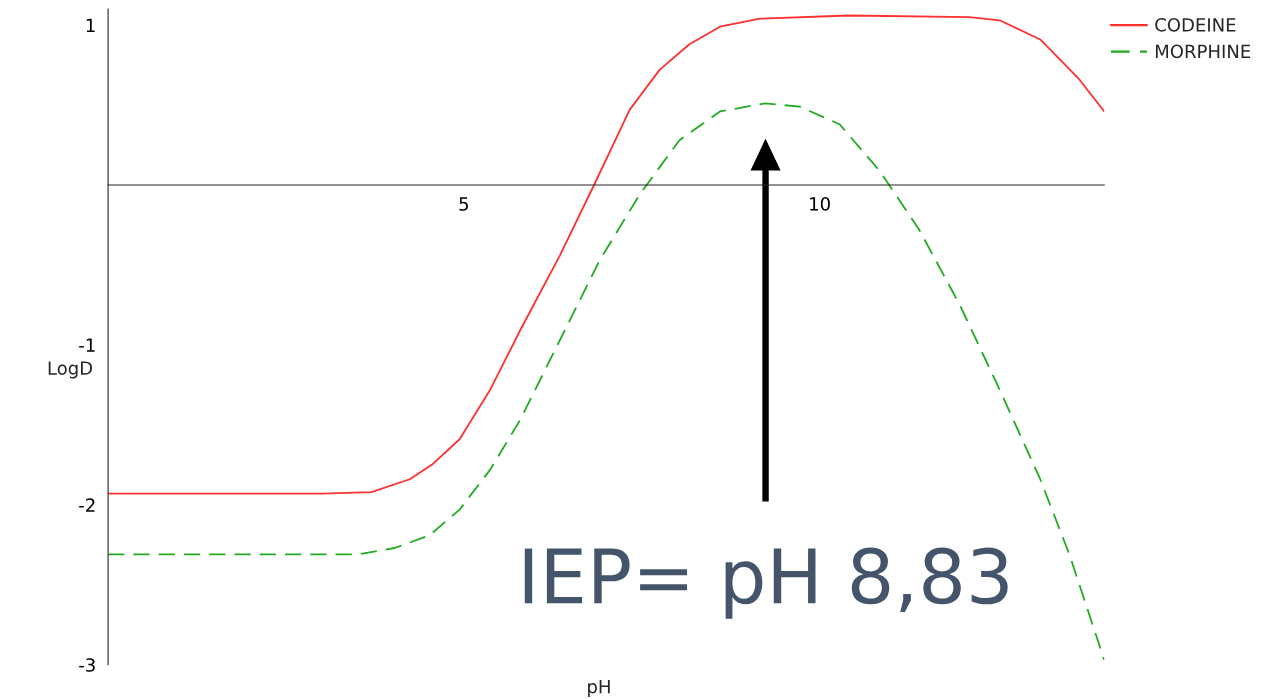 This screenshot has width=1261, height=699. I want to click on x-axis-title: pH, so click(599, 688).